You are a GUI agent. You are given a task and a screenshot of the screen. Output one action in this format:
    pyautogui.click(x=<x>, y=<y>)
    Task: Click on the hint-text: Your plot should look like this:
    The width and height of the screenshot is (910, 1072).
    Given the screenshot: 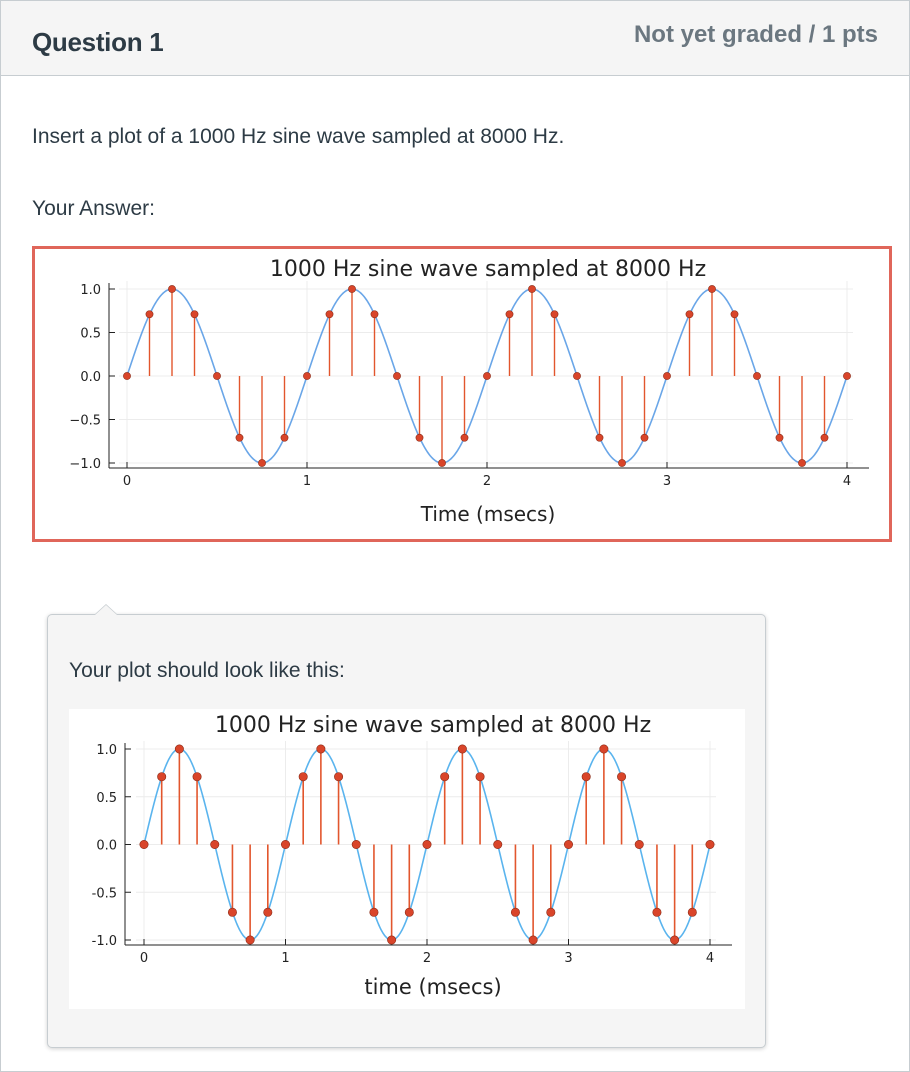 What is the action you would take?
    pyautogui.click(x=207, y=670)
    